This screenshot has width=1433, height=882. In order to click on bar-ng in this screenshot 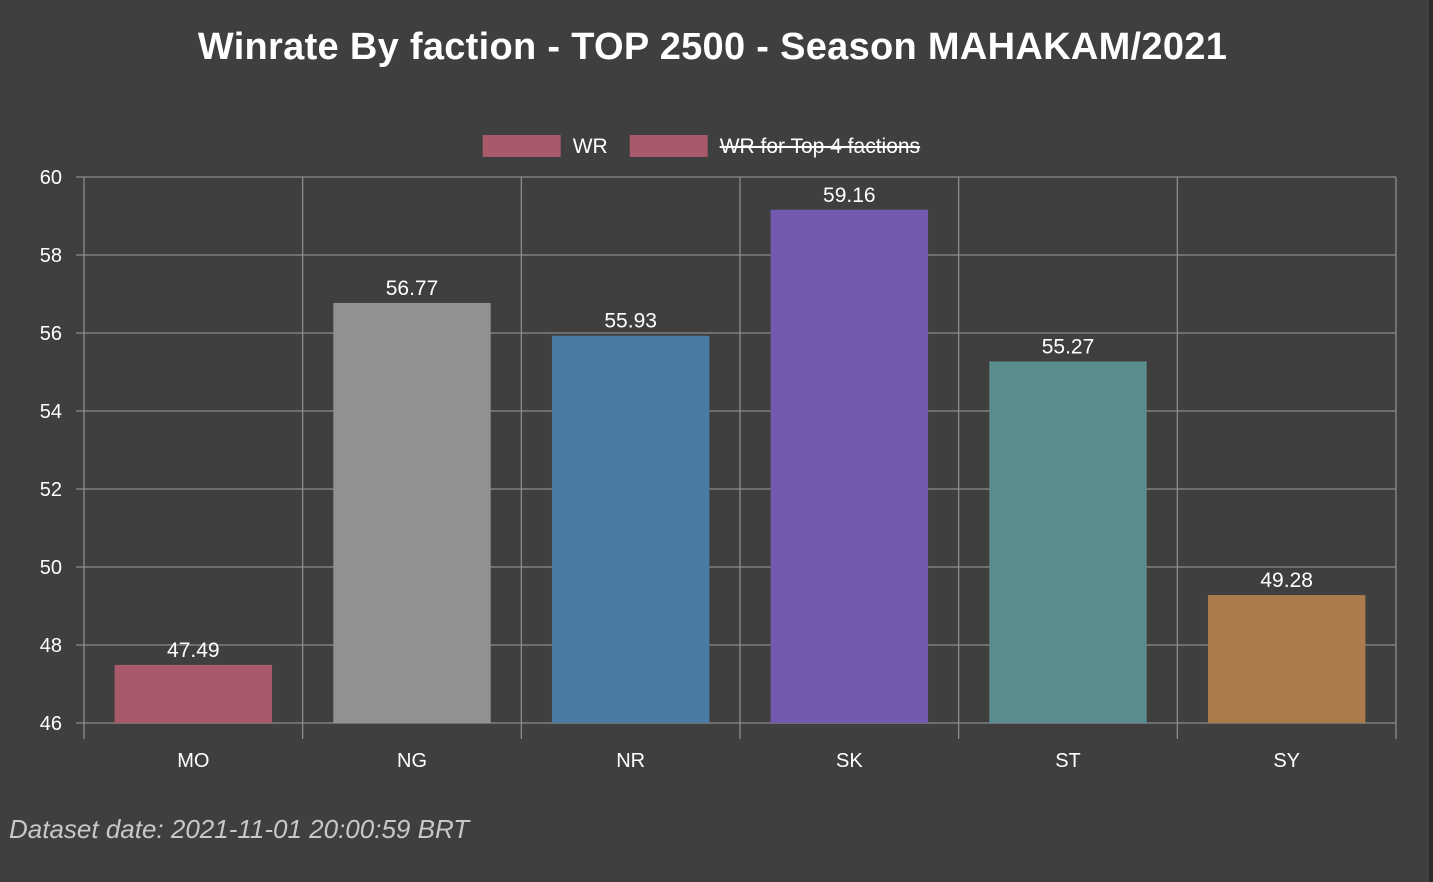, I will do `click(412, 512)`.